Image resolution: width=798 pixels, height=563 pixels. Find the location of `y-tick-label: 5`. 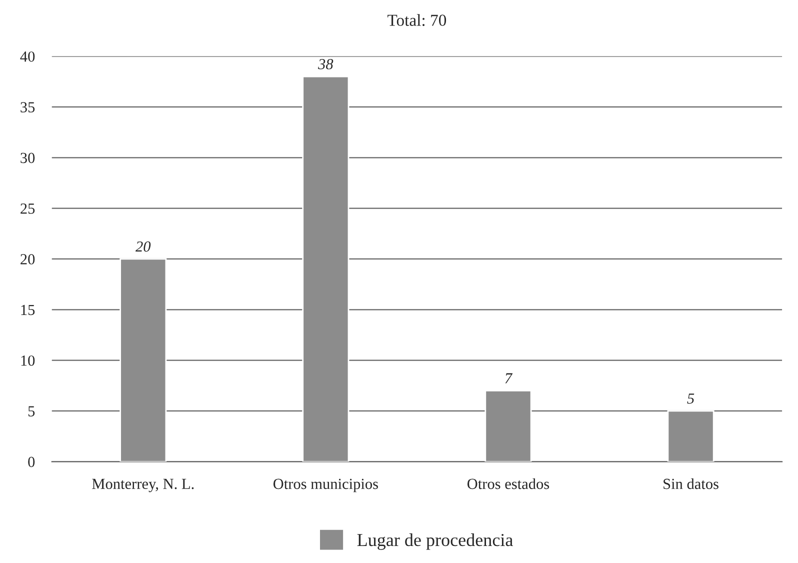

y-tick-label: 5 is located at coordinates (31, 411).